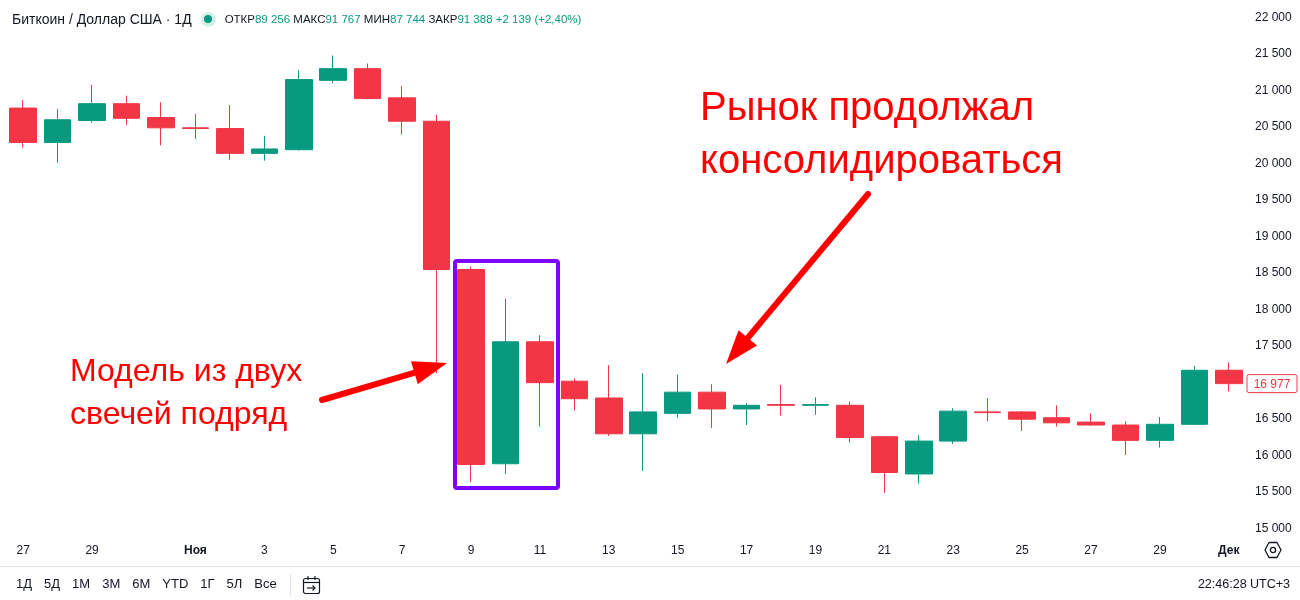  Describe the element at coordinates (677, 550) in the screenshot. I see `x-tick-label: 15` at that location.